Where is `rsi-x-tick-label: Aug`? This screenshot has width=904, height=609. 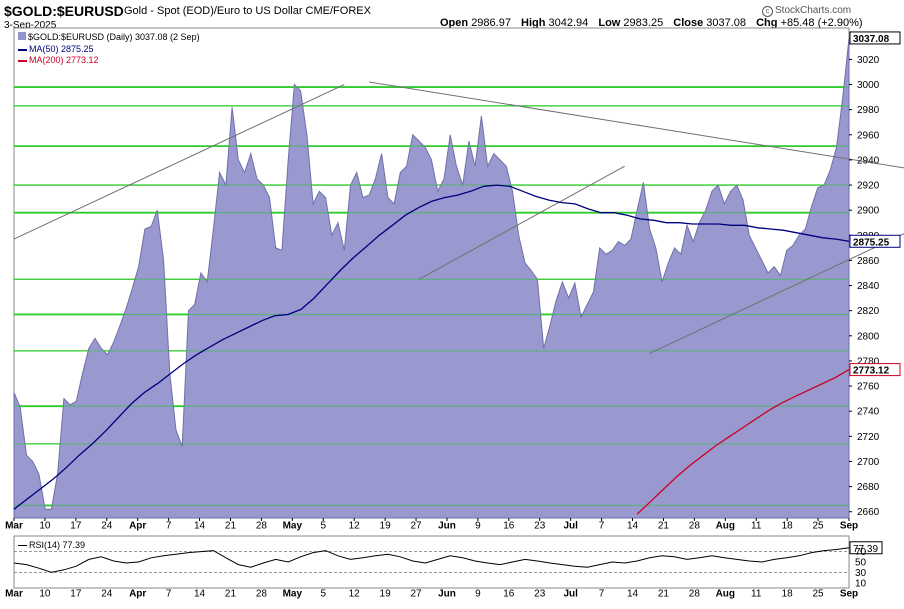
rsi-x-tick-label: Aug is located at coordinates (725, 593).